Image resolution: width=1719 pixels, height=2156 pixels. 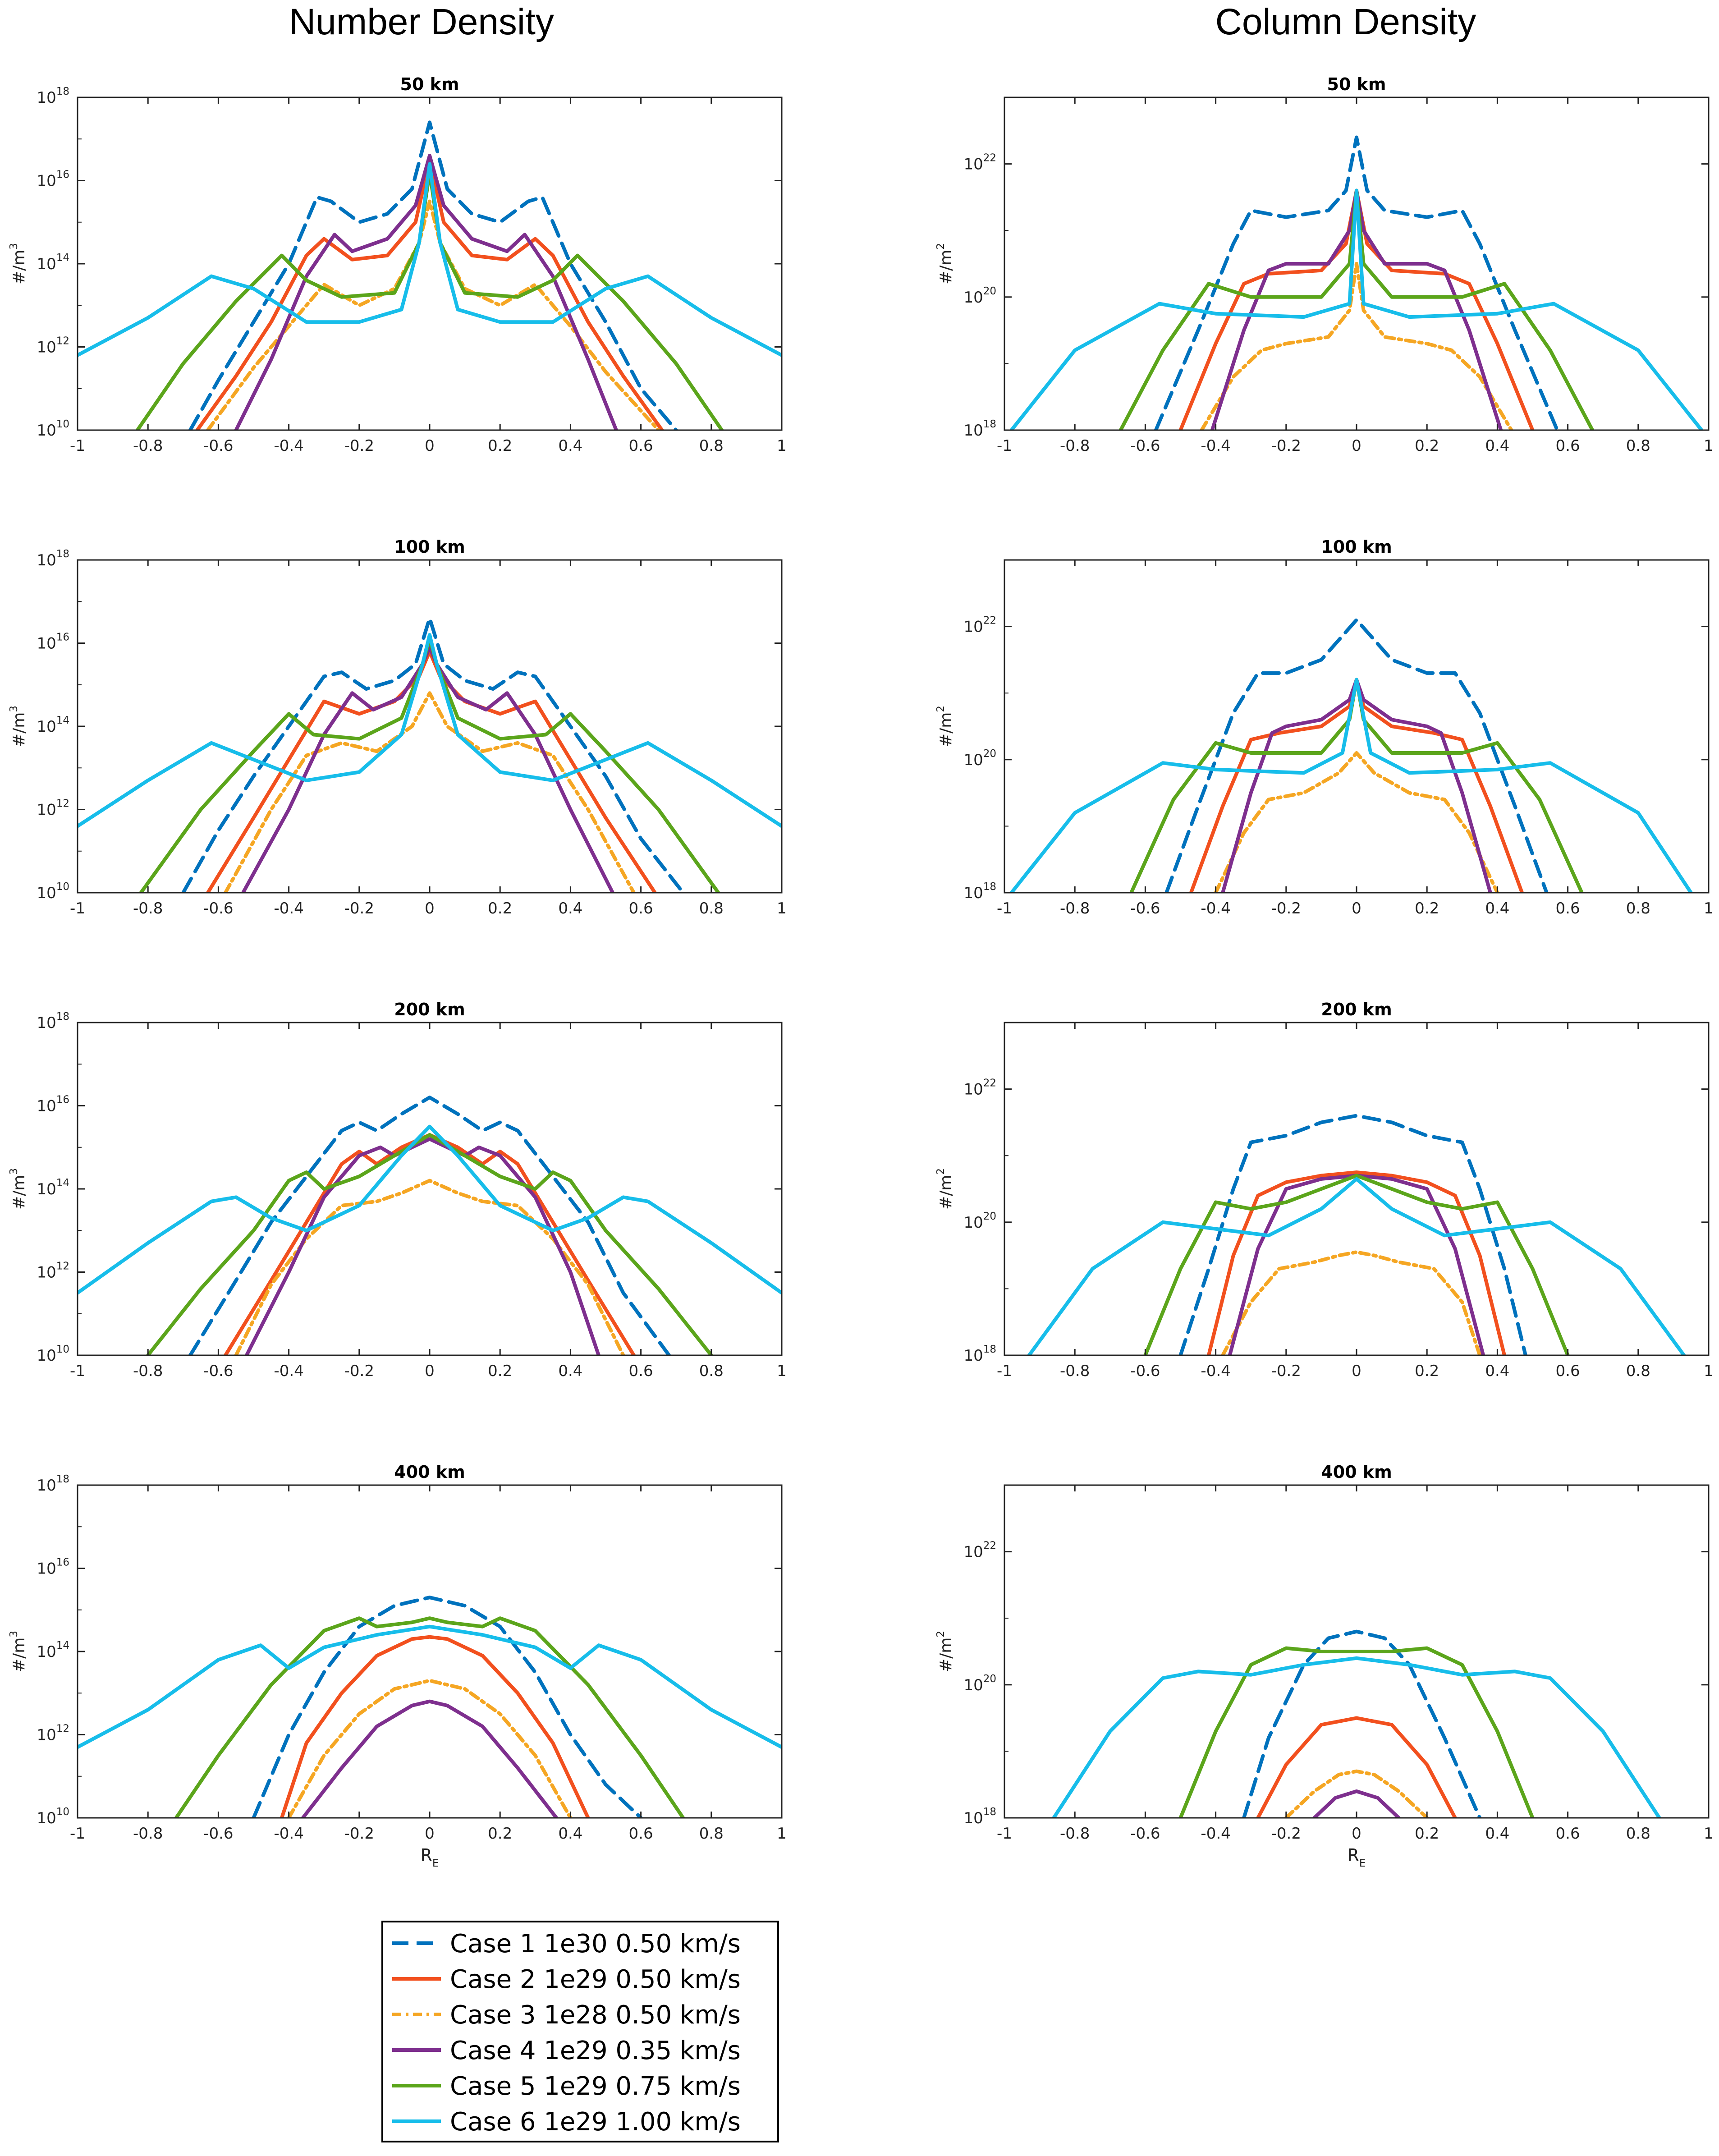 I want to click on panel-title: 50 km, so click(x=1356, y=84).